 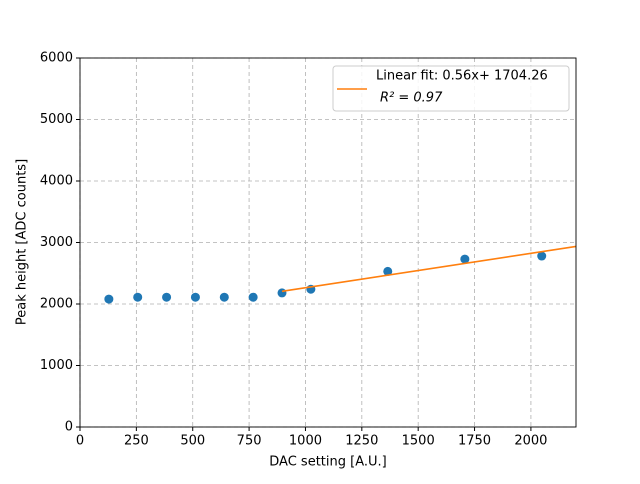 I want to click on y-tick-label: 2000, so click(x=56, y=304).